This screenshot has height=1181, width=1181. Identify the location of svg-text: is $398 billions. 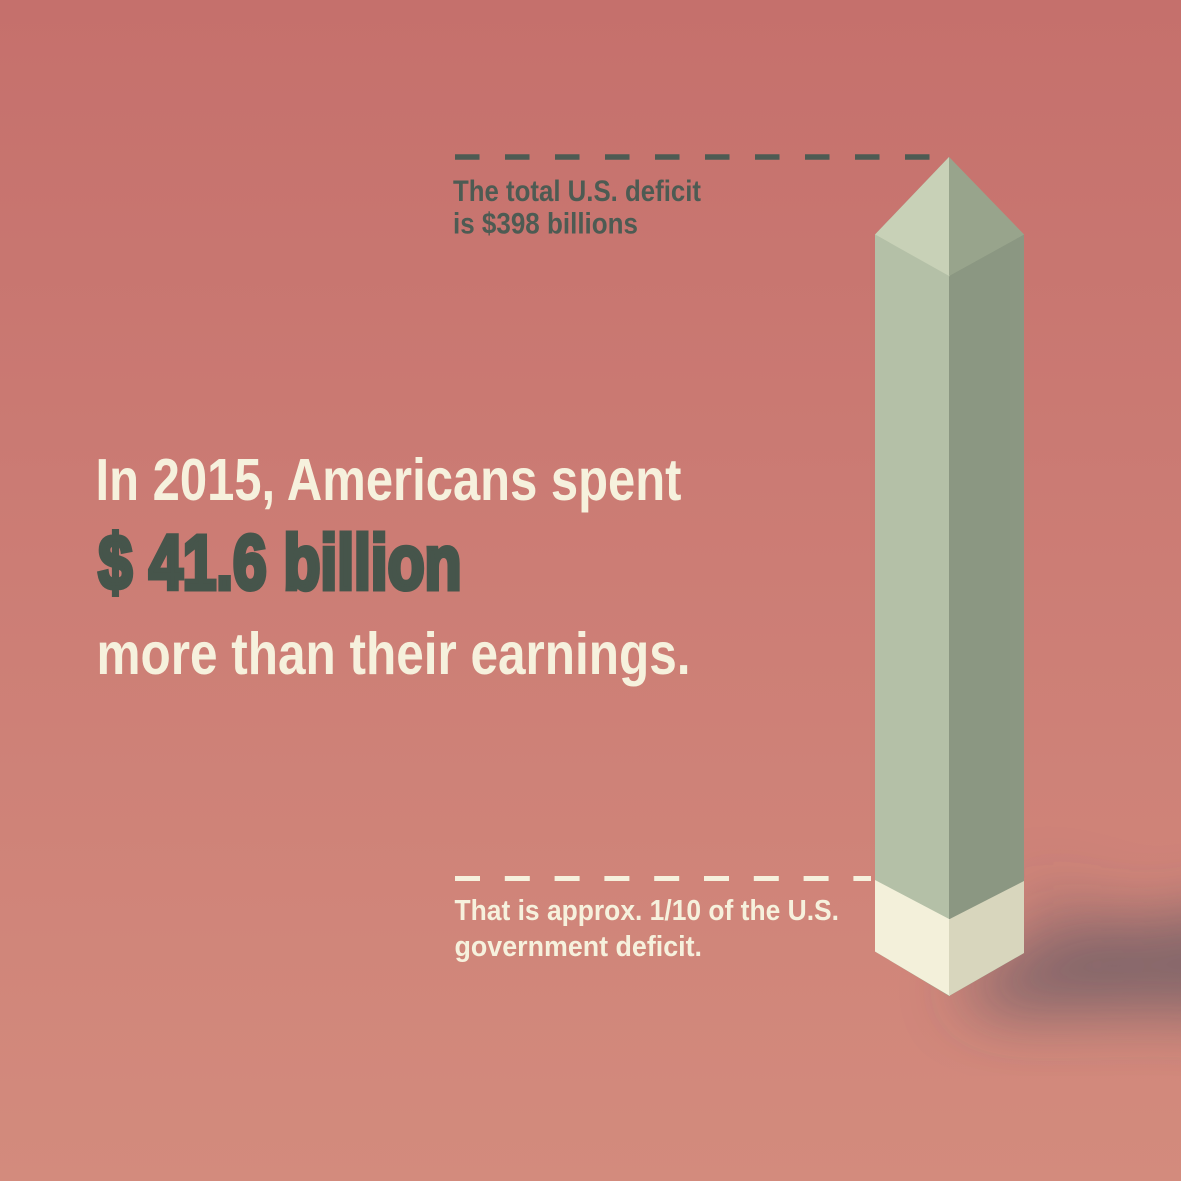
(545, 223).